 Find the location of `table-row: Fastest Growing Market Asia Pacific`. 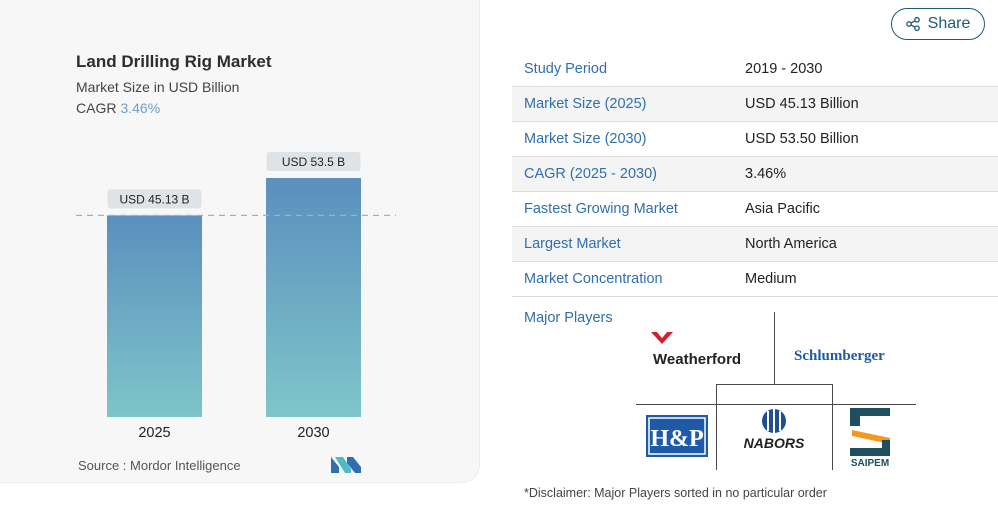

table-row: Fastest Growing Market Asia Pacific is located at coordinates (755, 209).